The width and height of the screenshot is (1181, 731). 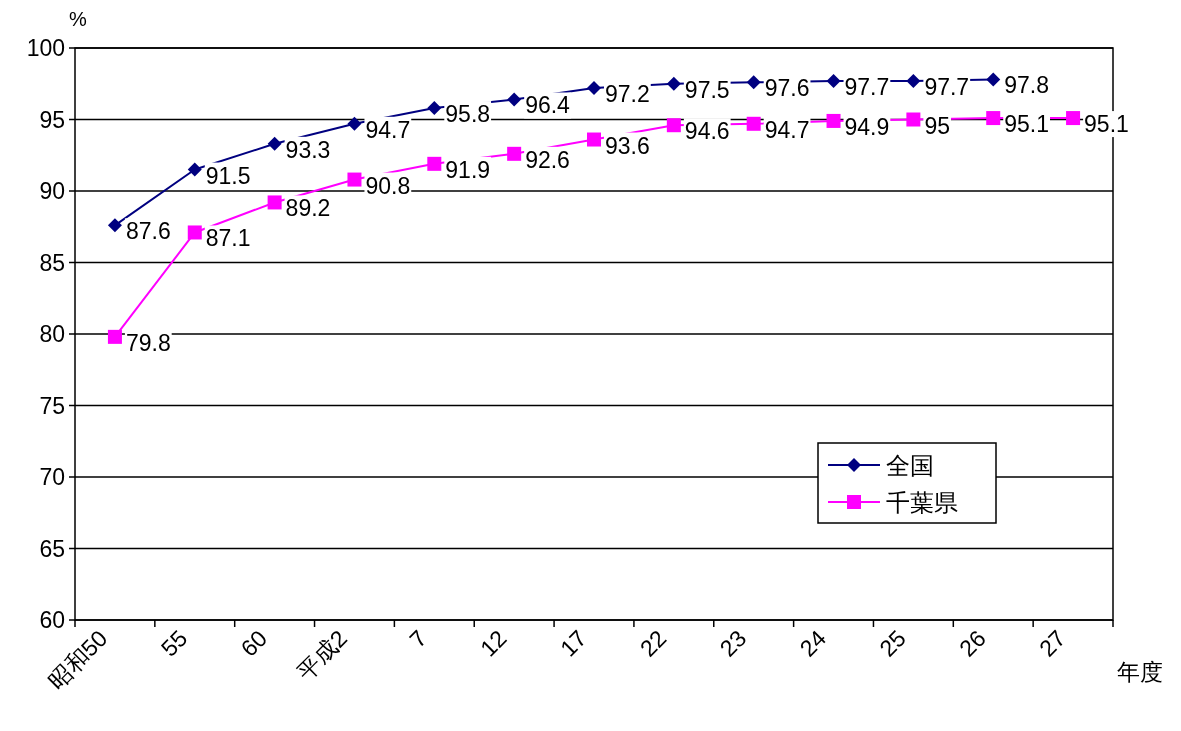 What do you see at coordinates (78, 19) in the screenshot?
I see `y-axis-title: %` at bounding box center [78, 19].